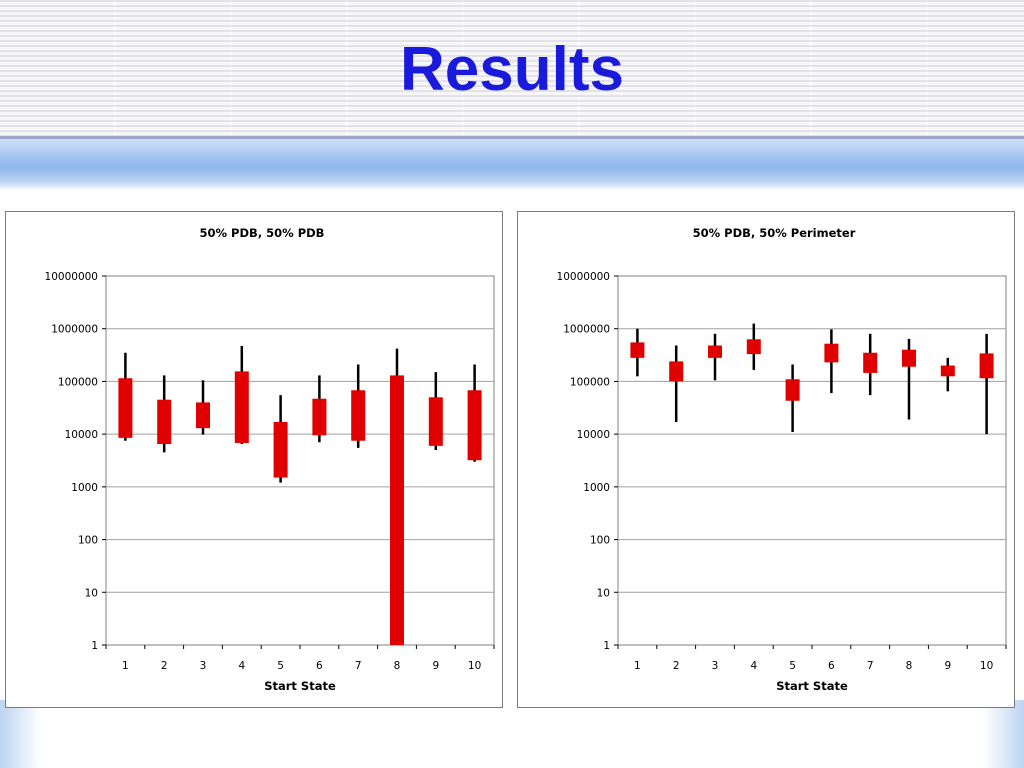  Describe the element at coordinates (474, 666) in the screenshot. I see `chart-1-x-tick-label: 10` at that location.